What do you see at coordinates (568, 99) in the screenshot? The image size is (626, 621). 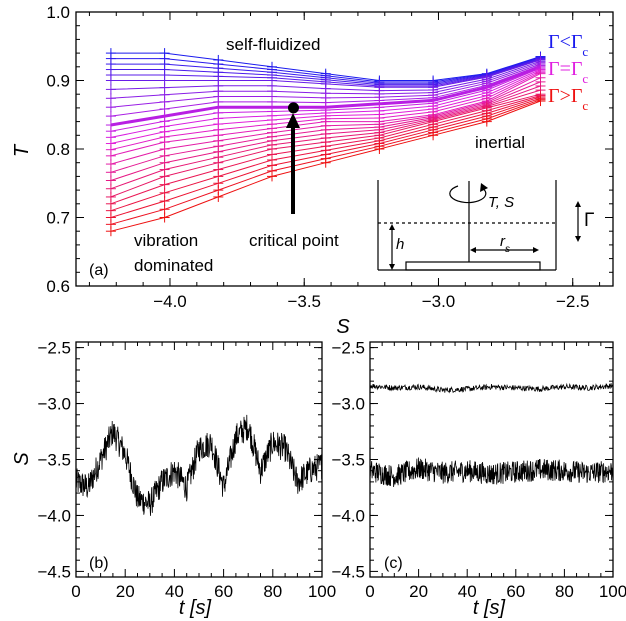 I see `legend-greater: Γ>Γc` at bounding box center [568, 99].